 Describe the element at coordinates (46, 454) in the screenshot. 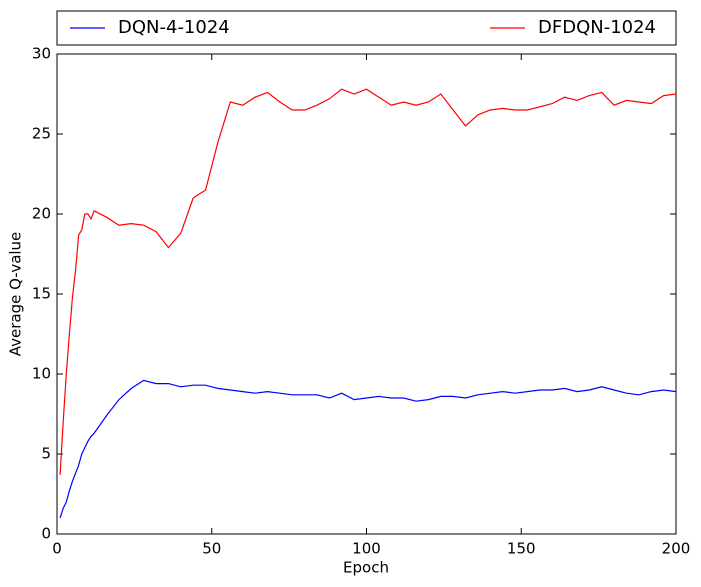

I see `y-tick-label: 5` at that location.